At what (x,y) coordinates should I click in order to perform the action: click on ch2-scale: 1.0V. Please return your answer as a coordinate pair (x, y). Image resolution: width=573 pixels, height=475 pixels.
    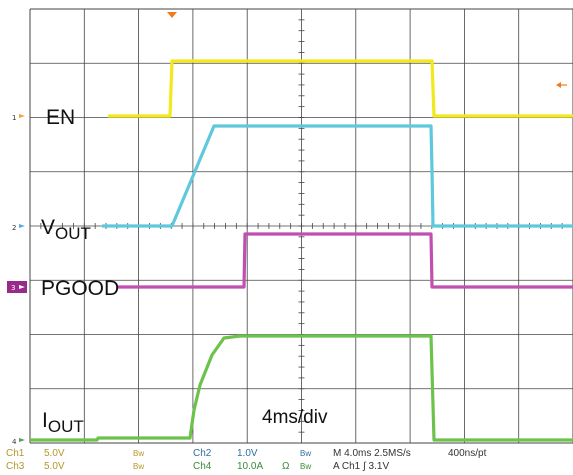
    Looking at the image, I should click on (247, 453).